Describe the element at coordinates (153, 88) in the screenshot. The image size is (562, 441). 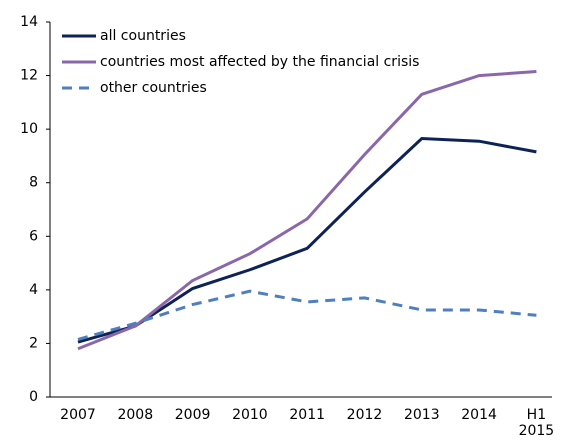
I see `legend-label: other countries` at that location.